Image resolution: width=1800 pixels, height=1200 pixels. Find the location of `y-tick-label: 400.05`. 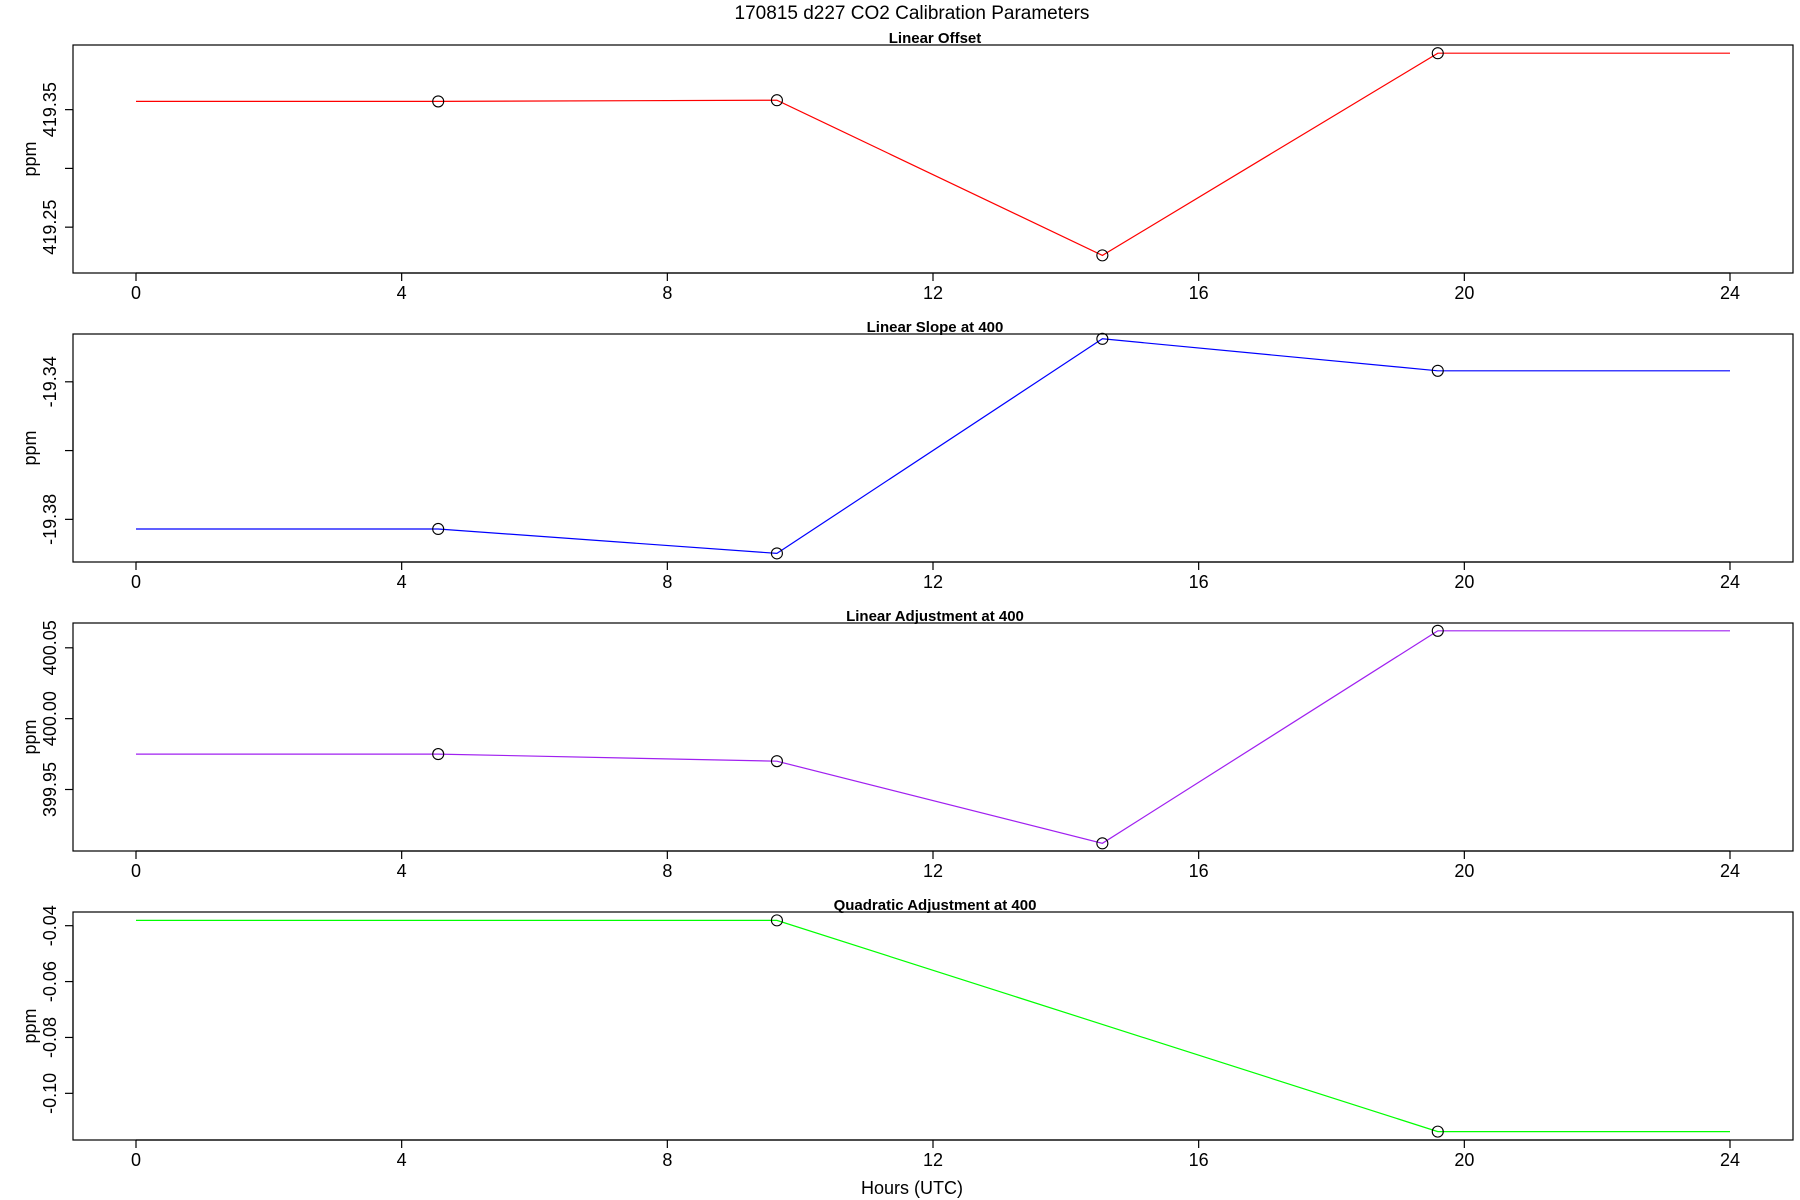

y-tick-label: 400.05 is located at coordinates (50, 647).